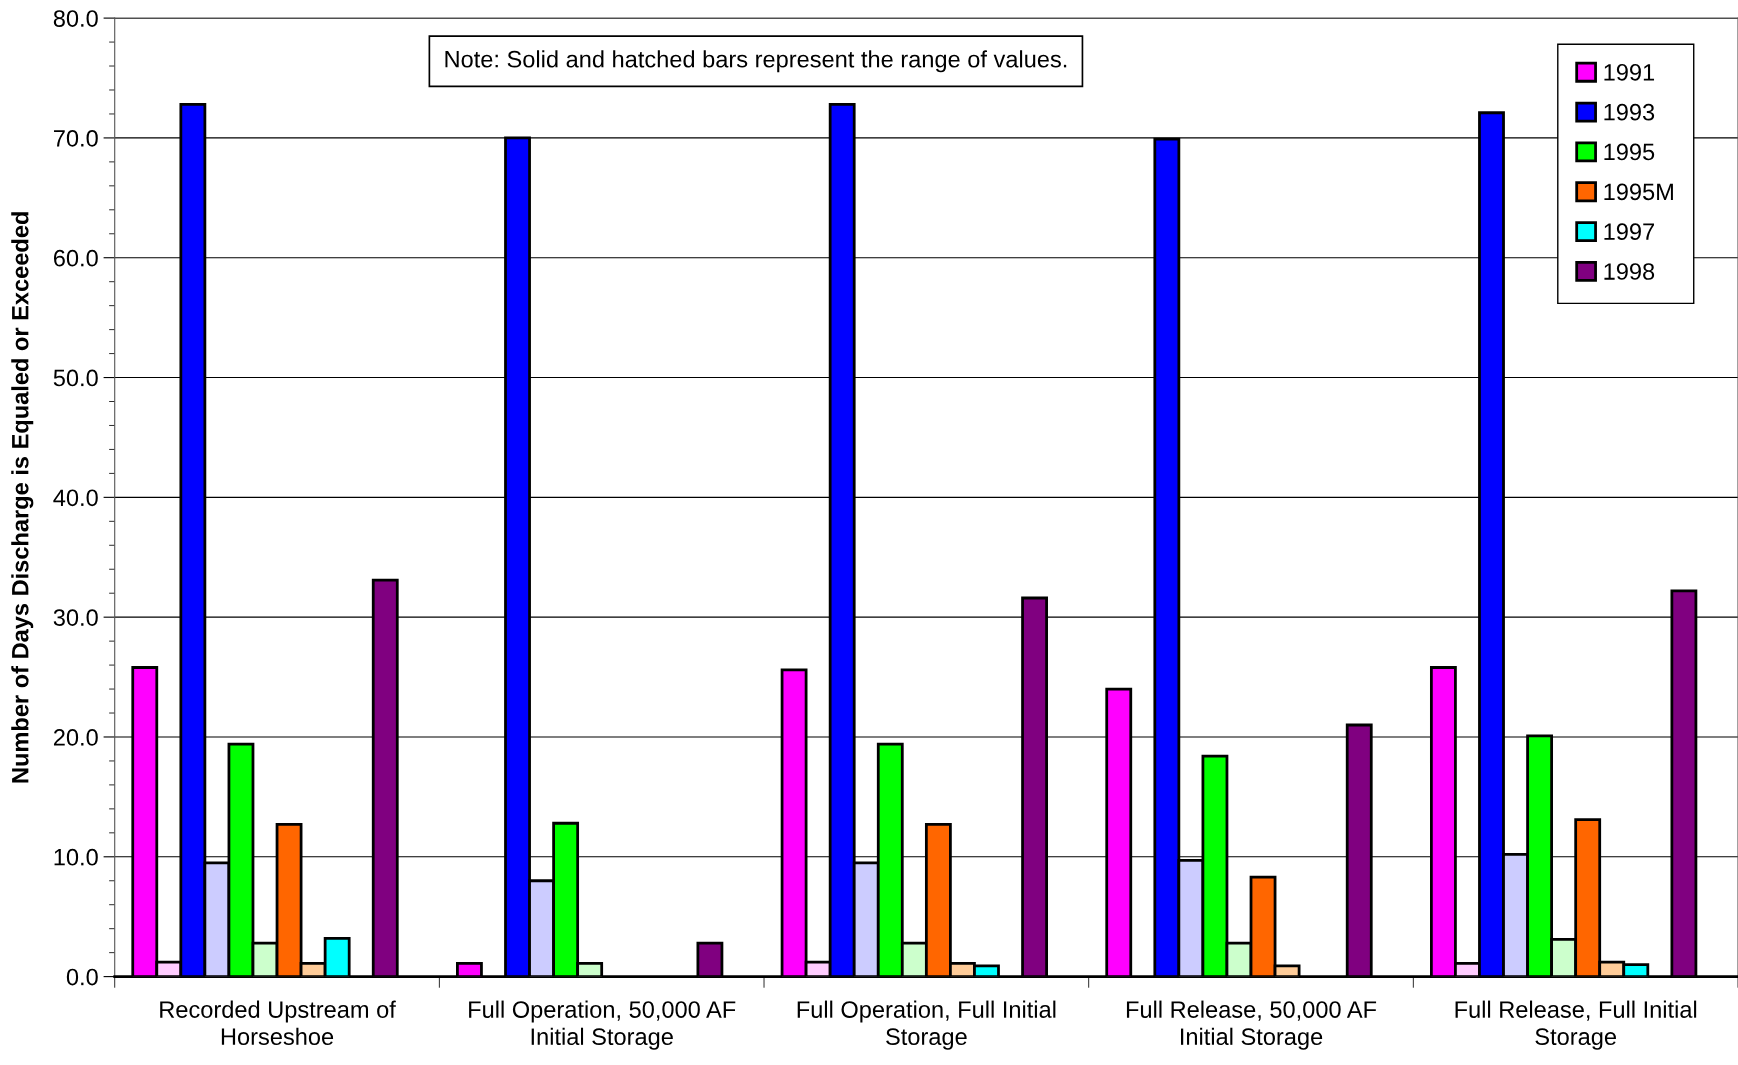 The image size is (1738, 1065). Describe the element at coordinates (75, 498) in the screenshot. I see `y-tick-label: 40.0` at that location.